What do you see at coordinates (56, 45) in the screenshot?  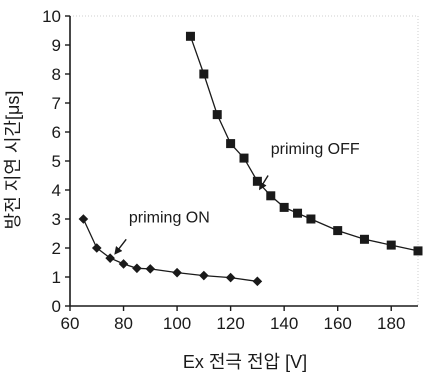 I see `y-tick-label: 9` at bounding box center [56, 45].